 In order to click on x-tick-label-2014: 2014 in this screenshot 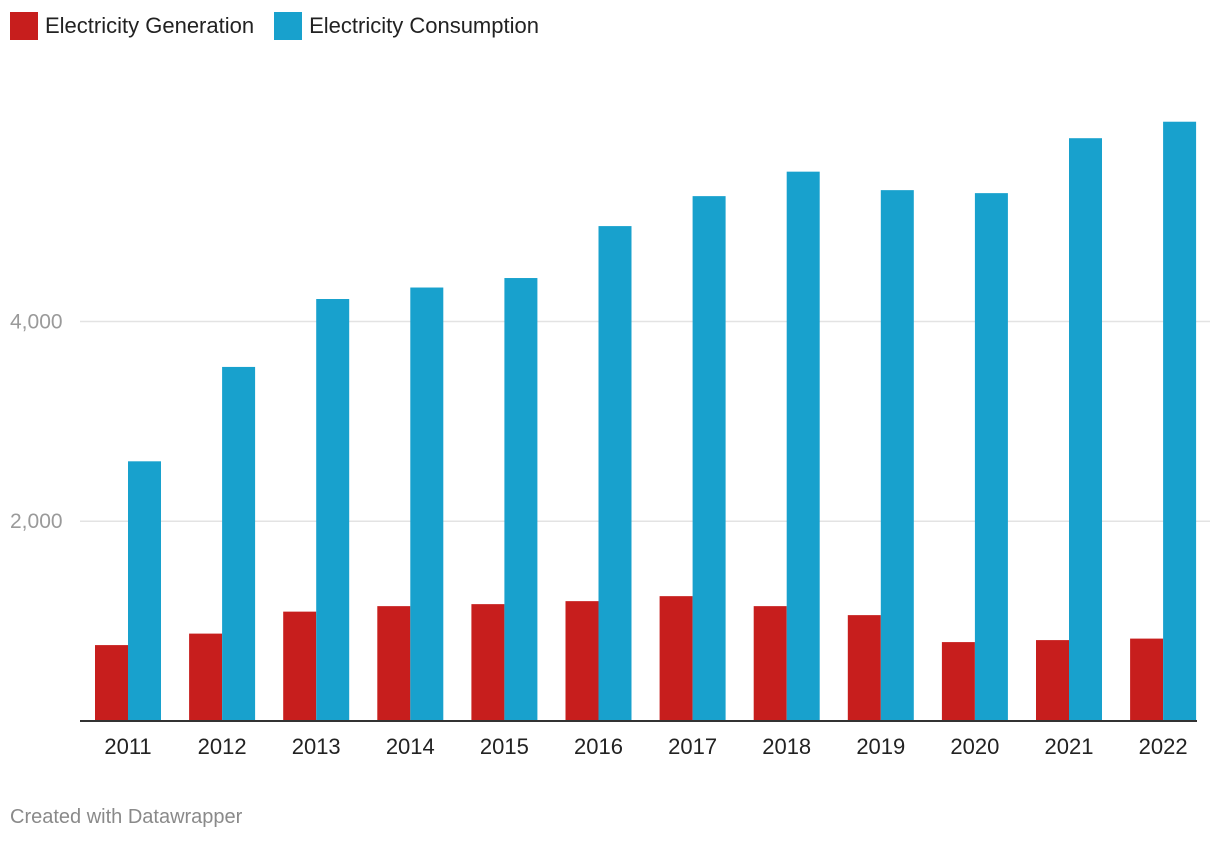, I will do `click(410, 746)`.